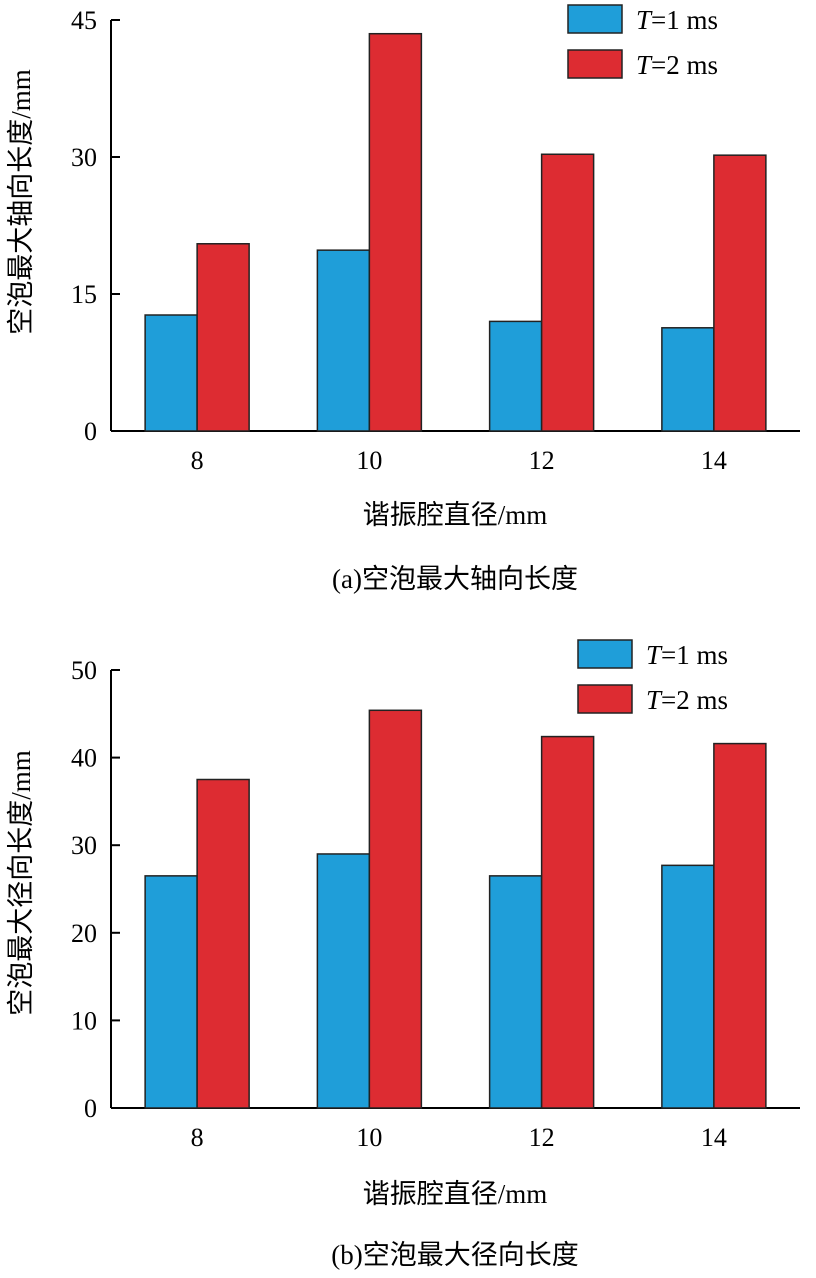 The height and width of the screenshot is (1278, 816). I want to click on chart-b-y-tick-label: 10, so click(84, 1020).